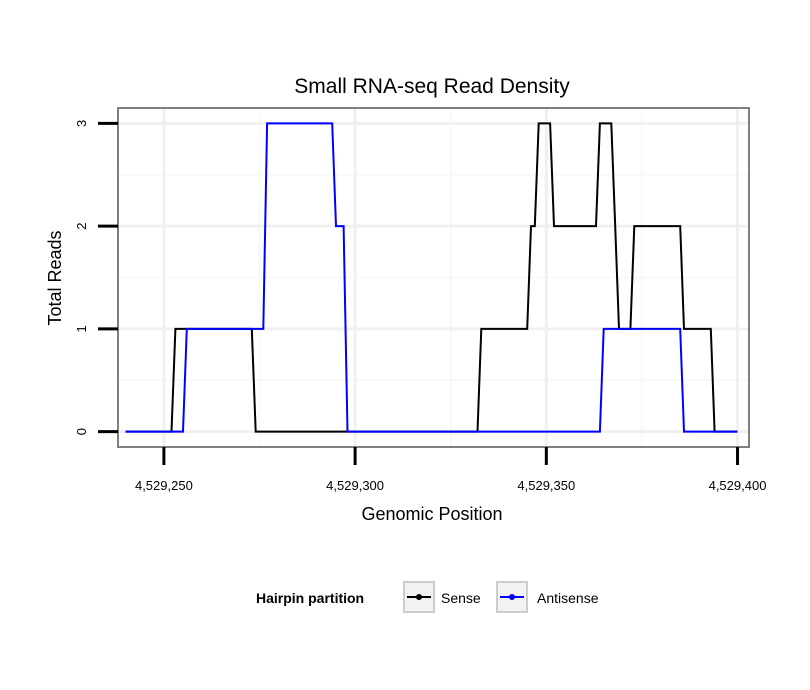 The width and height of the screenshot is (810, 690). I want to click on x-axis-title: Genomic Position, so click(431, 514).